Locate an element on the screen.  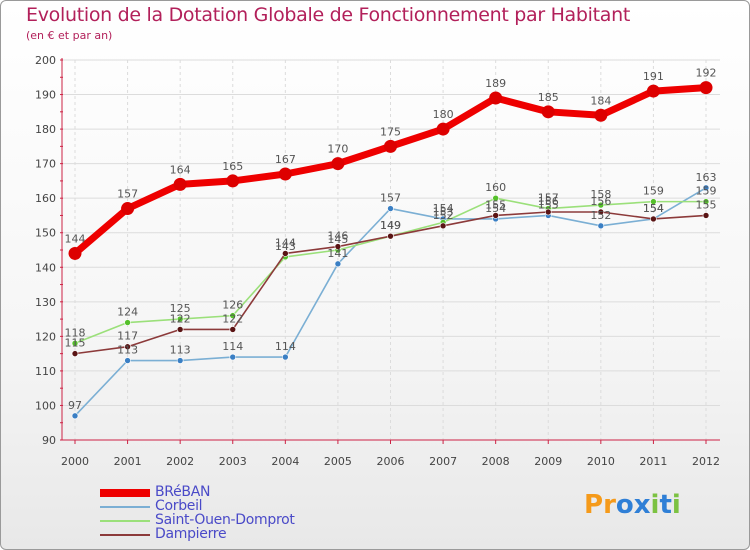
data-label: 185 is located at coordinates (548, 97).